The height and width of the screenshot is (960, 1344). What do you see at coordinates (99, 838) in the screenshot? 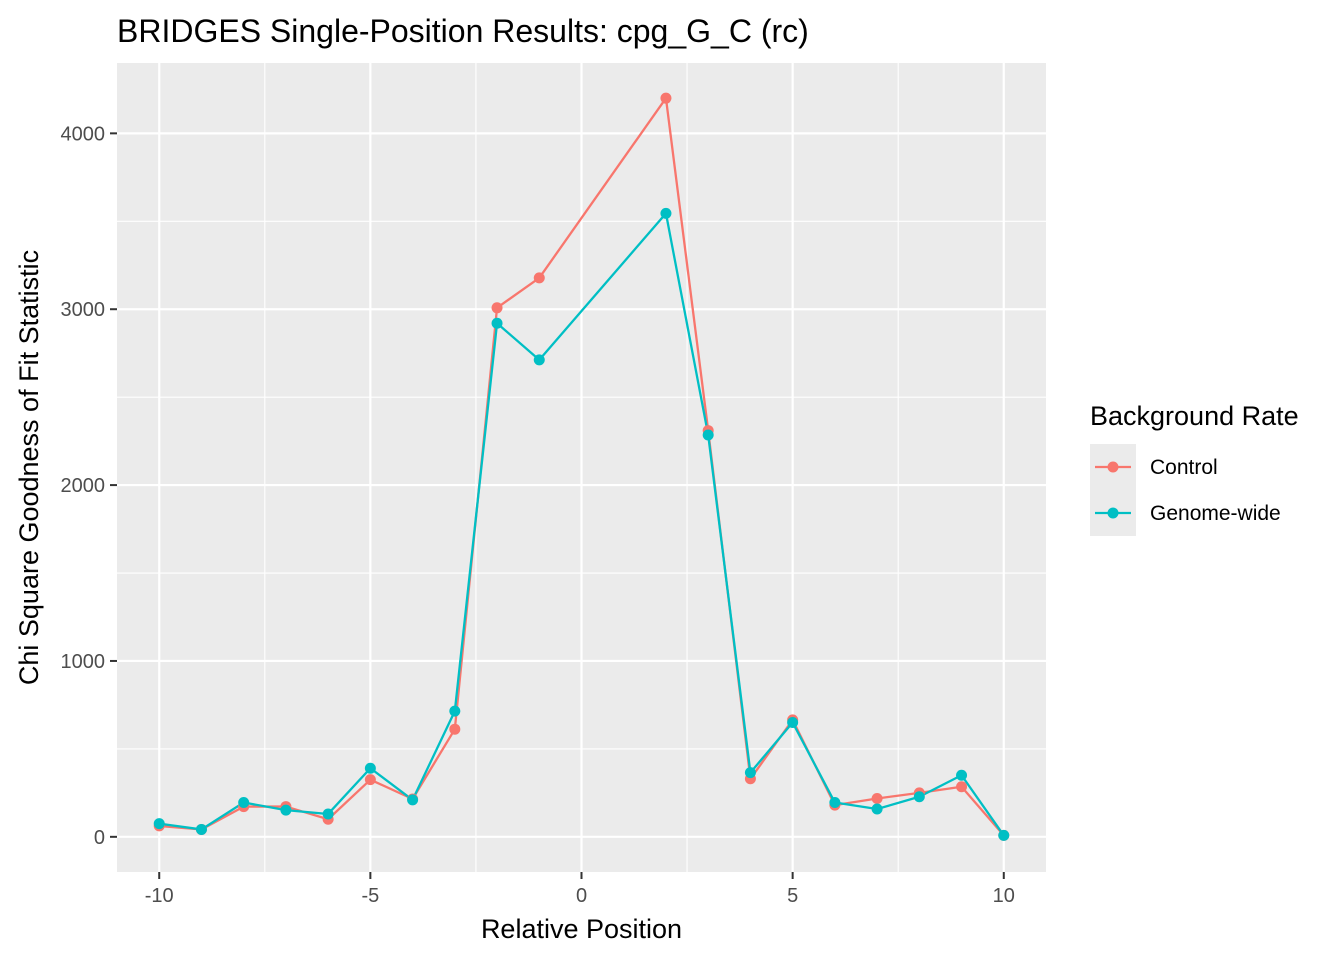
I see `y-tick-label: 0` at bounding box center [99, 838].